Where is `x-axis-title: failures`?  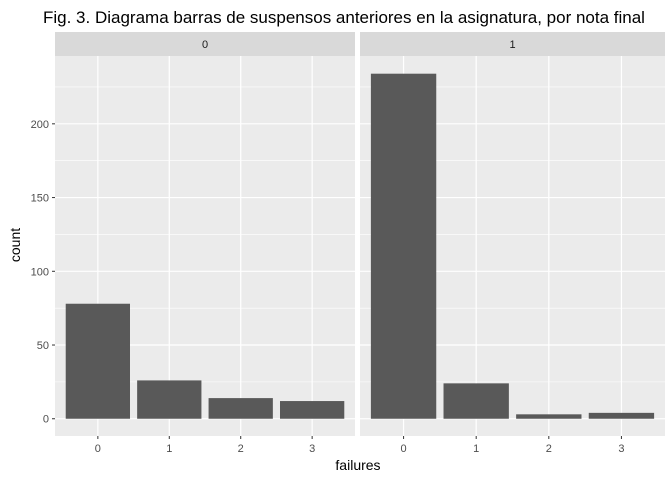
x-axis-title: failures is located at coordinates (357, 465).